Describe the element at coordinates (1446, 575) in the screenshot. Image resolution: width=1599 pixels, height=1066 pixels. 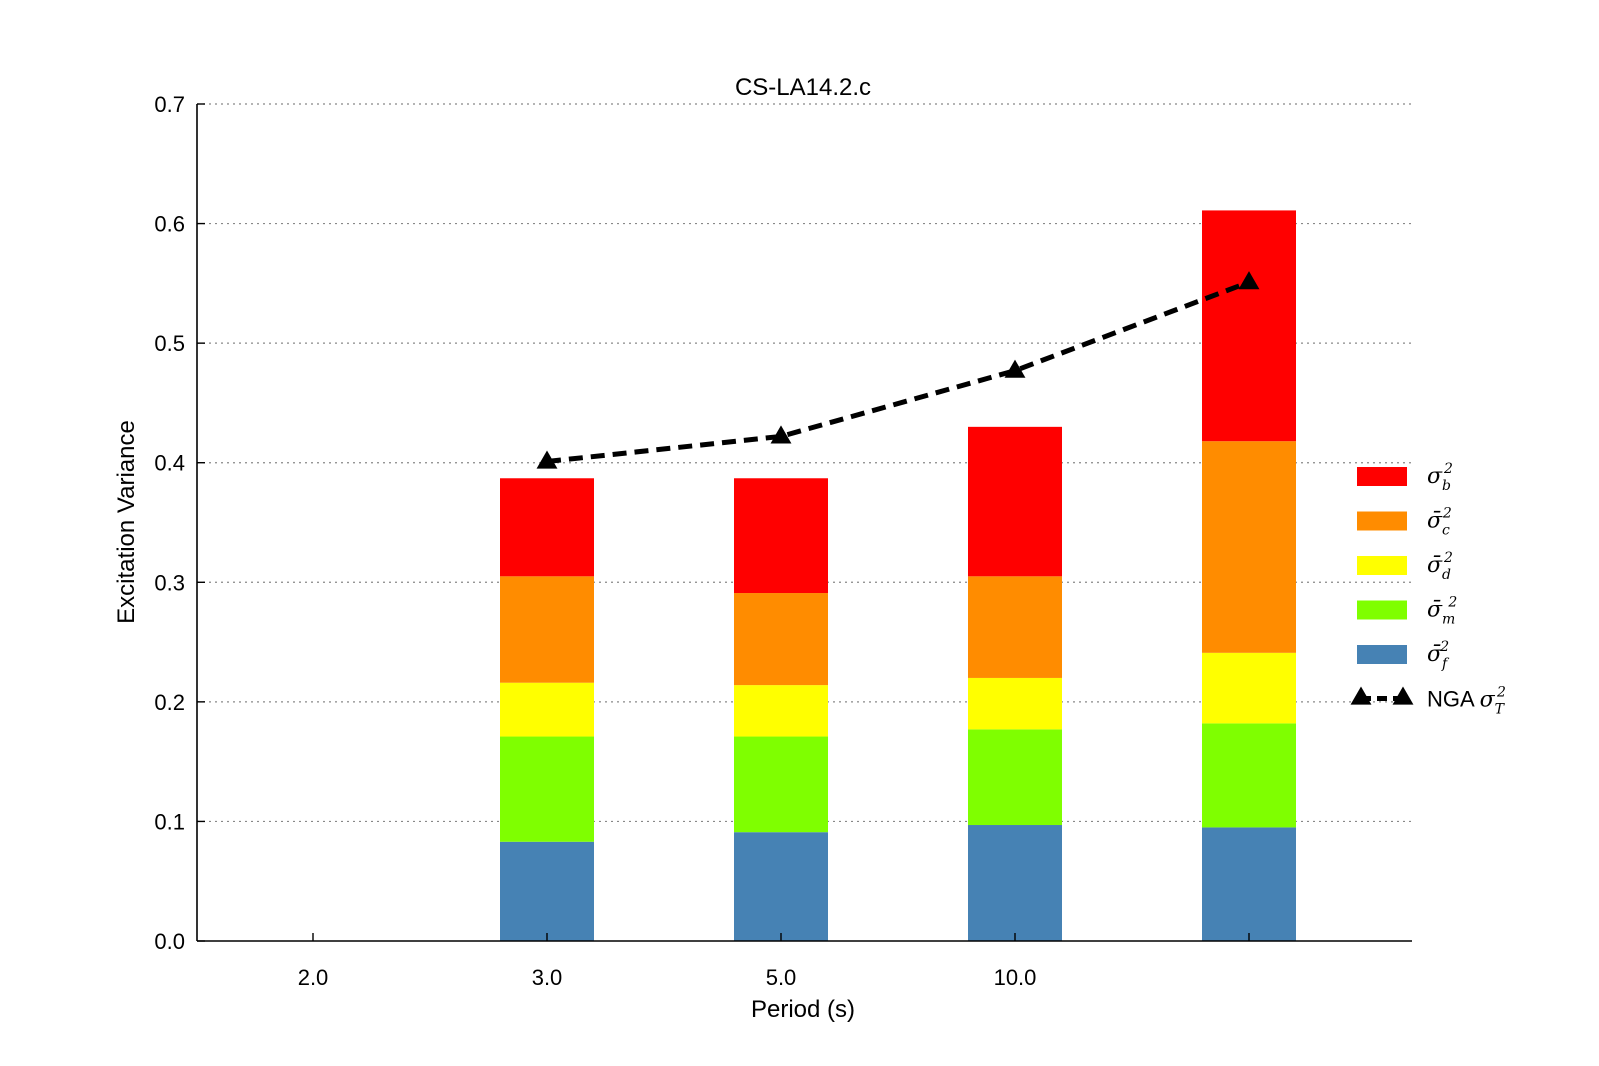
I see `legend-label-sub: d` at that location.